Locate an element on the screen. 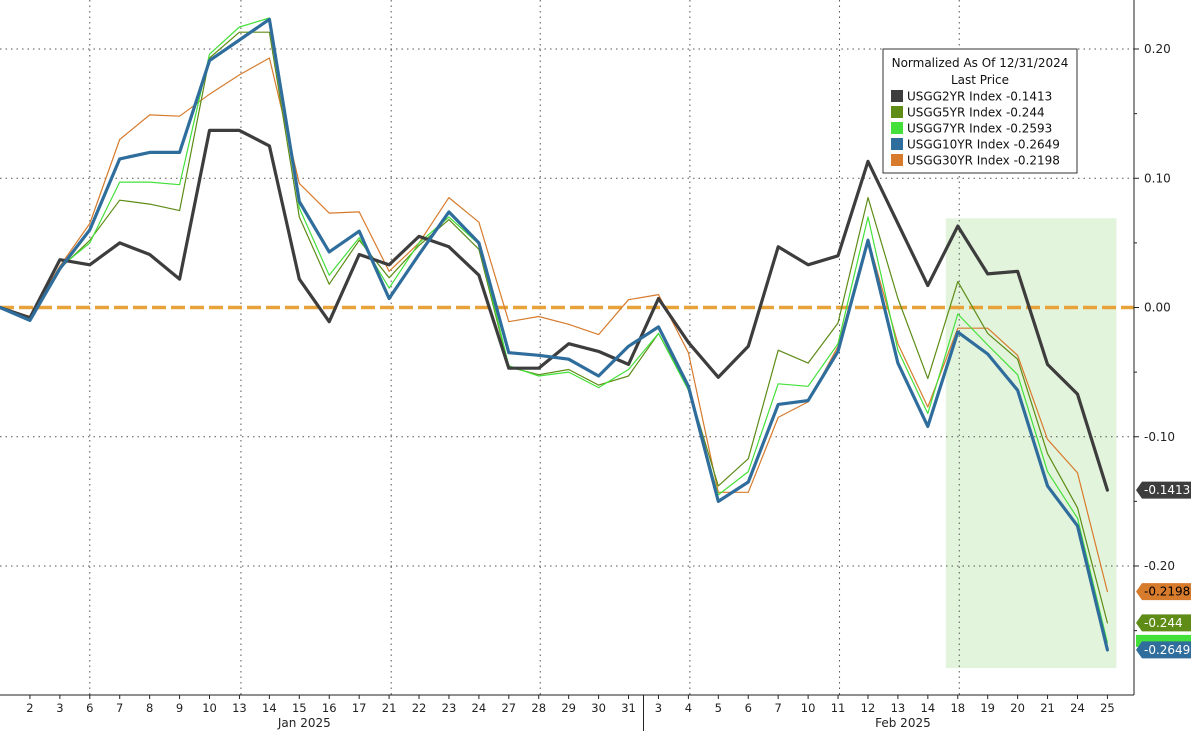 This screenshot has width=1191, height=731. legend-subtitle: Last Price is located at coordinates (980, 80).